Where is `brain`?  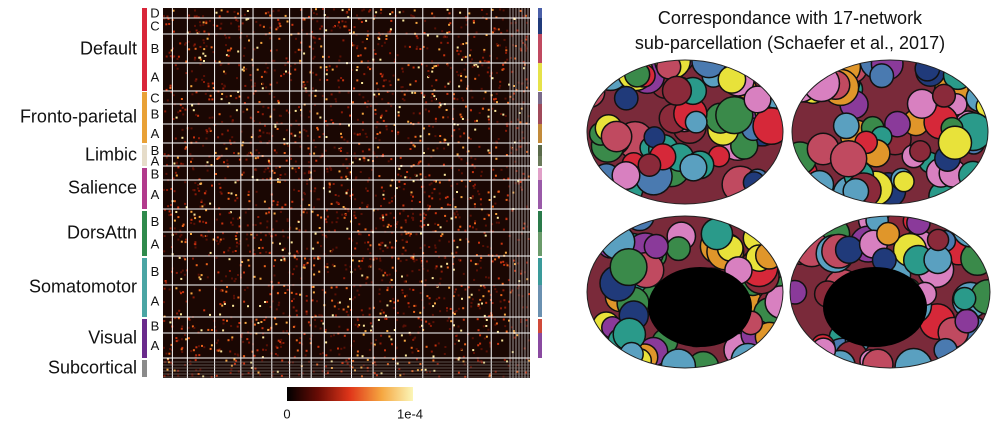
brain is located at coordinates (685, 132).